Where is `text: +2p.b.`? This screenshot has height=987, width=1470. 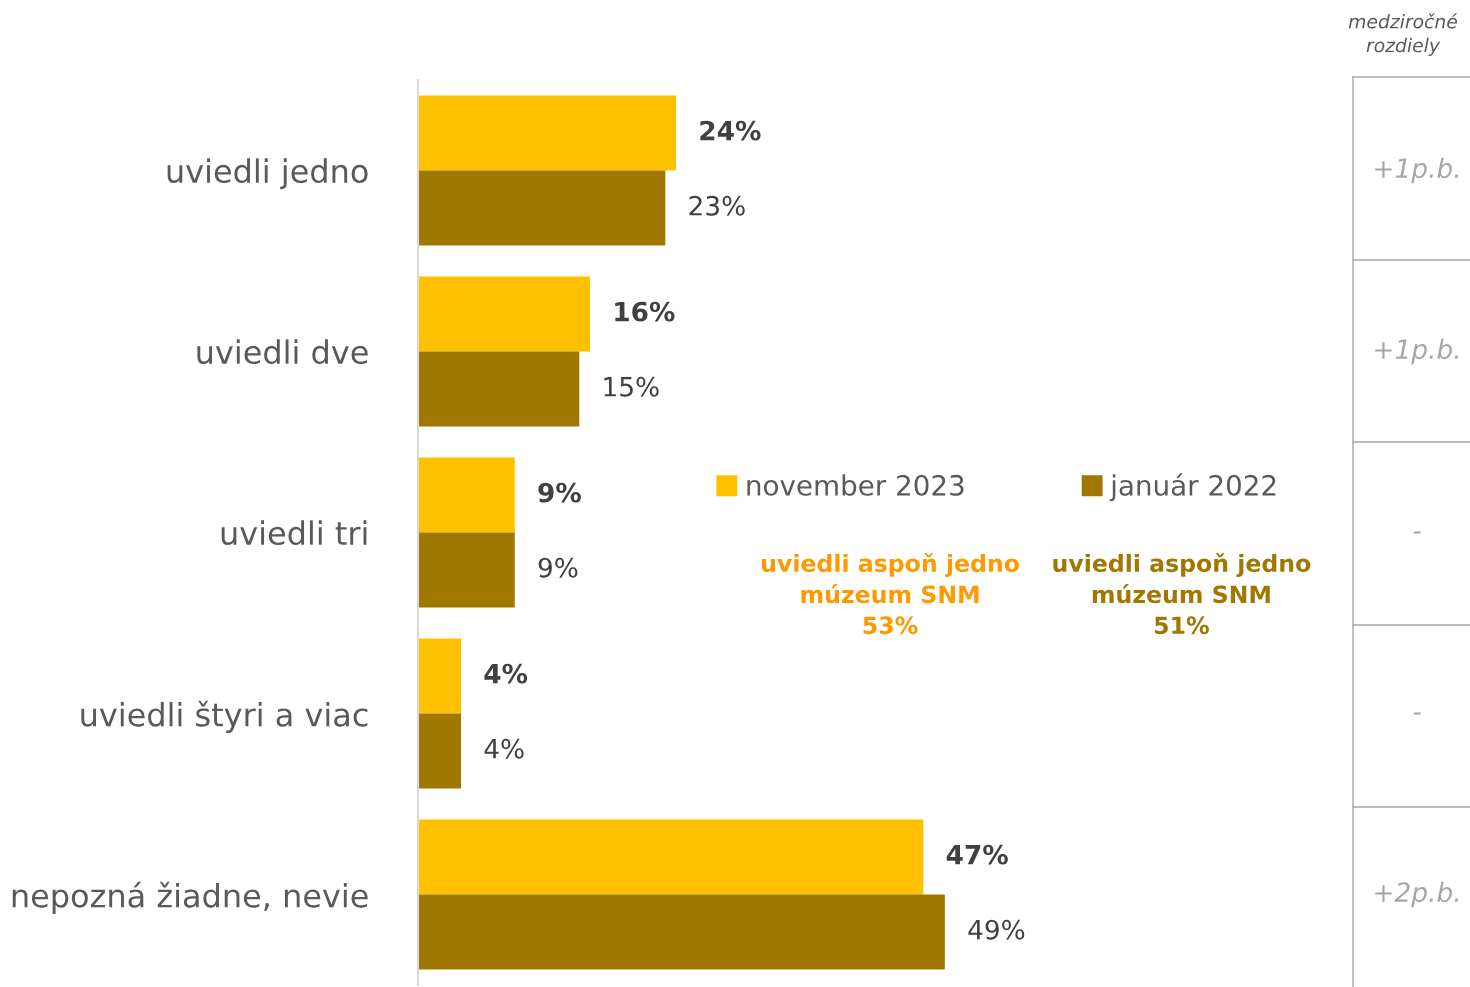 text: +2p.b. is located at coordinates (1417, 894).